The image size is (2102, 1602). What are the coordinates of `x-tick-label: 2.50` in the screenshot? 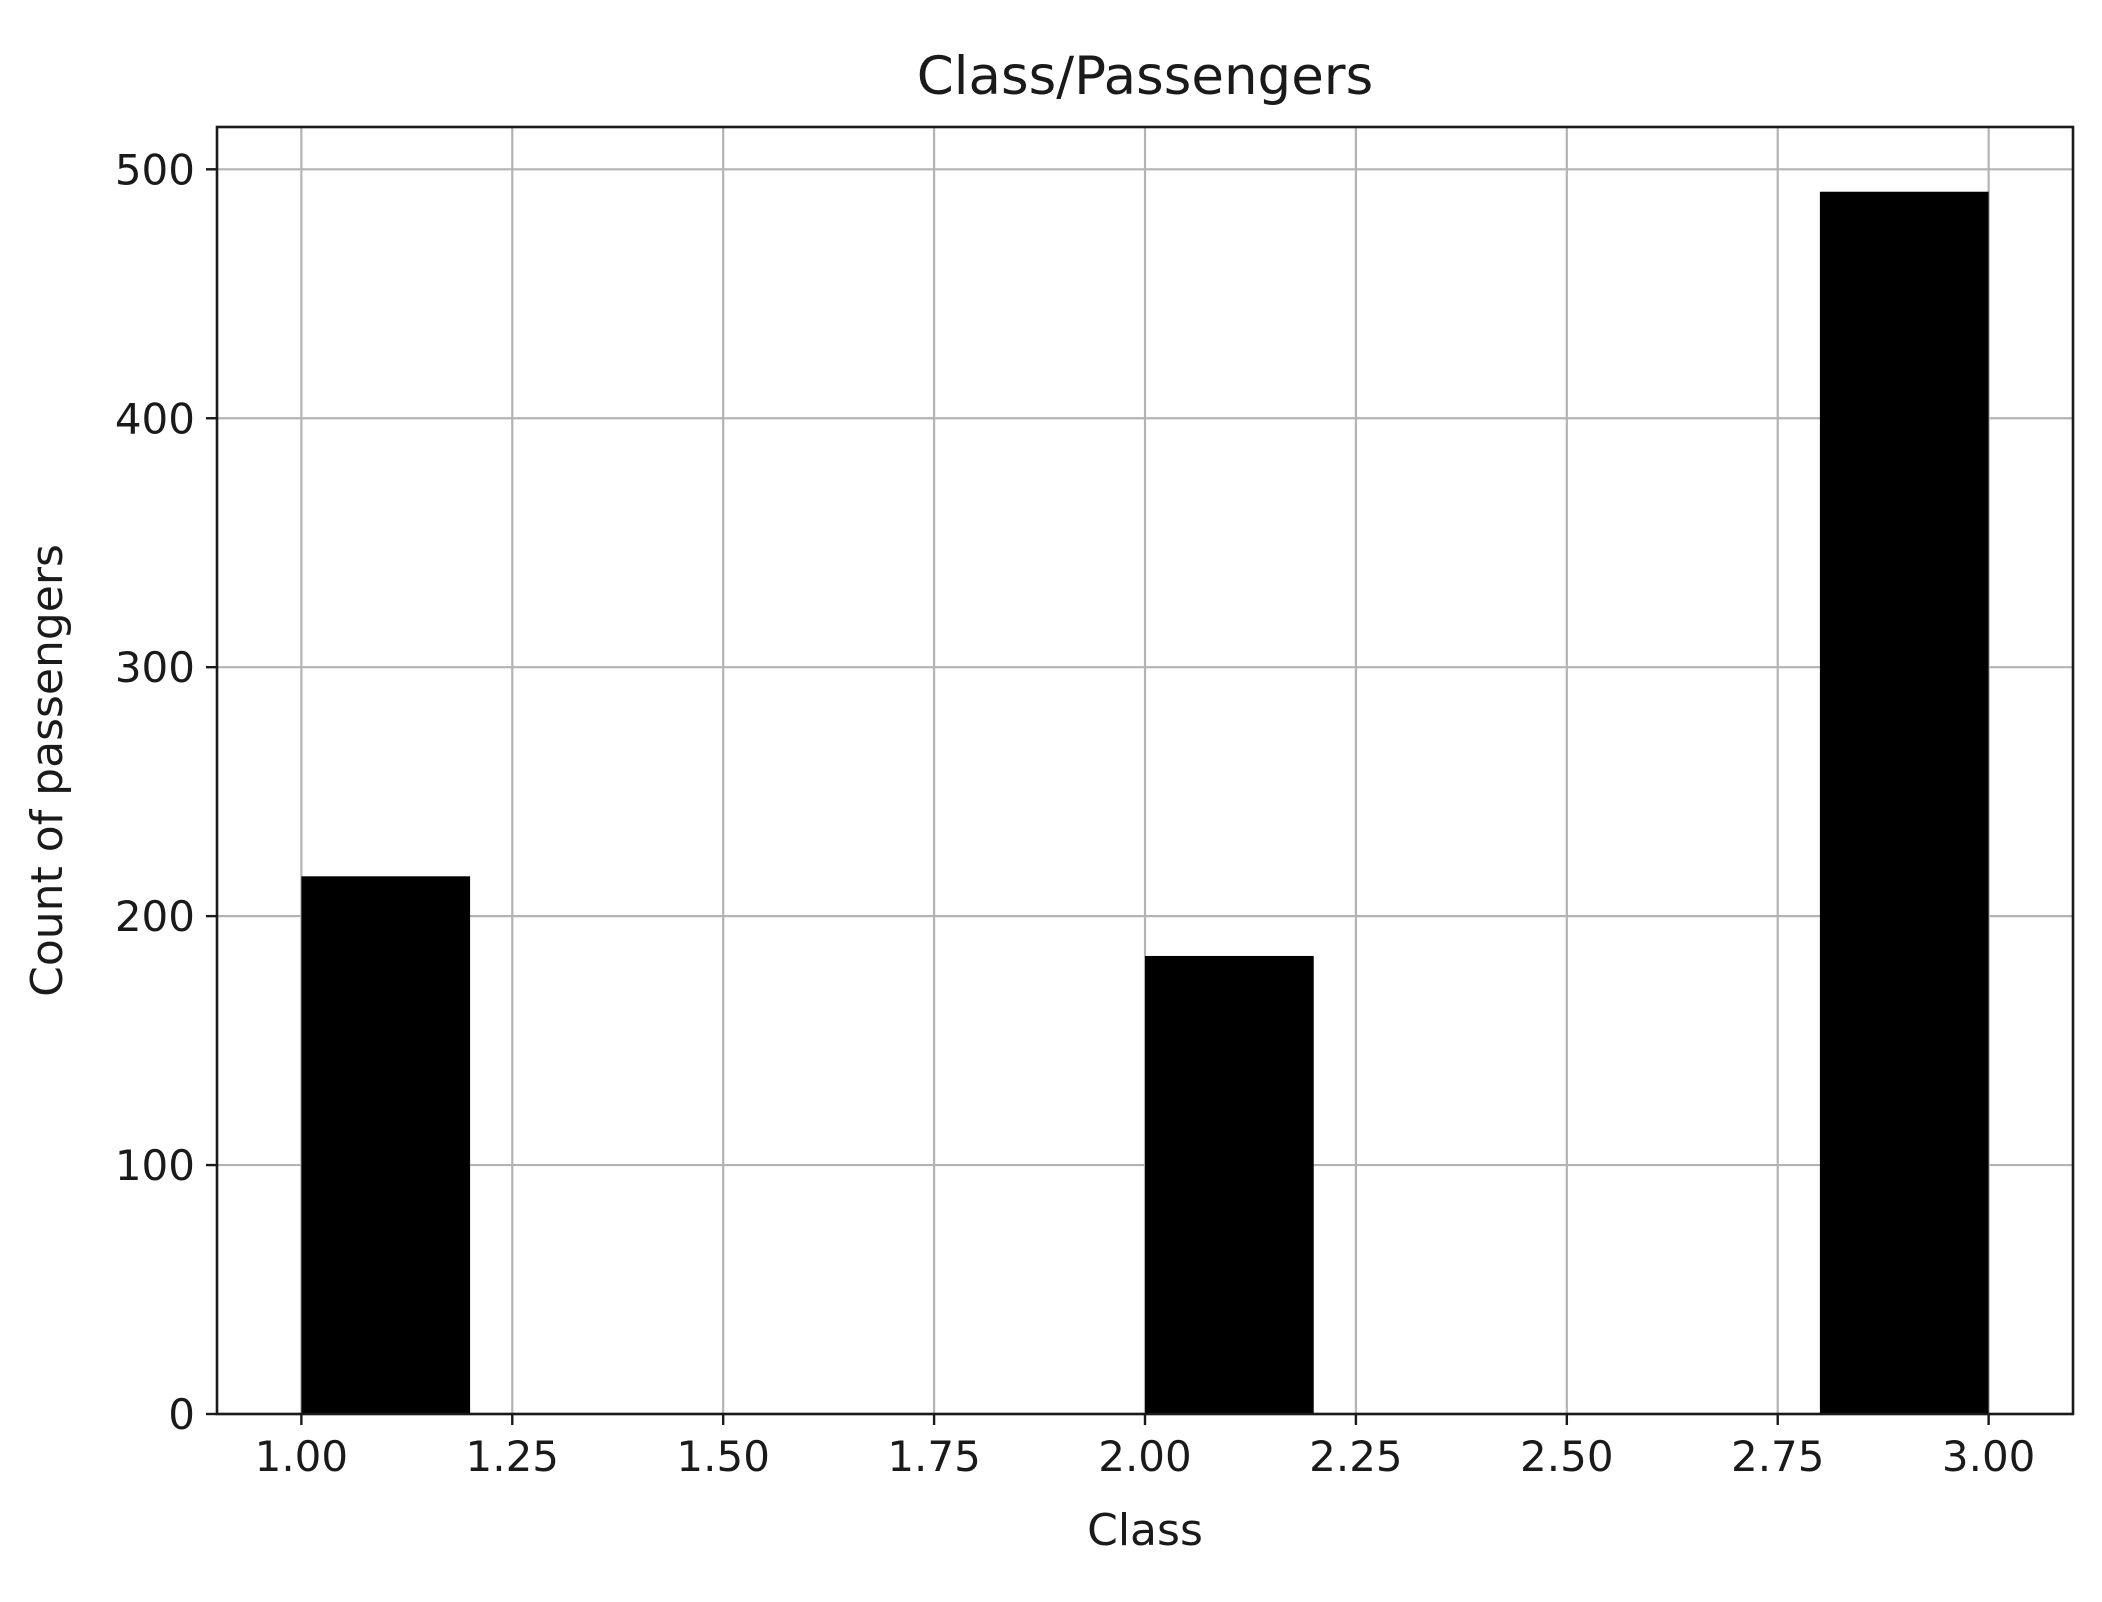 It's located at (1567, 1456).